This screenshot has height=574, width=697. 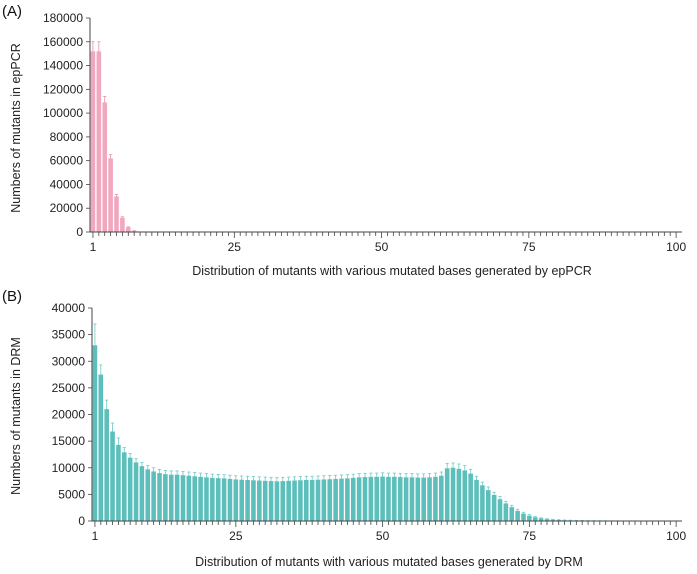 What do you see at coordinates (676, 247) in the screenshot?
I see `panel-a-x-tick-label: 100` at bounding box center [676, 247].